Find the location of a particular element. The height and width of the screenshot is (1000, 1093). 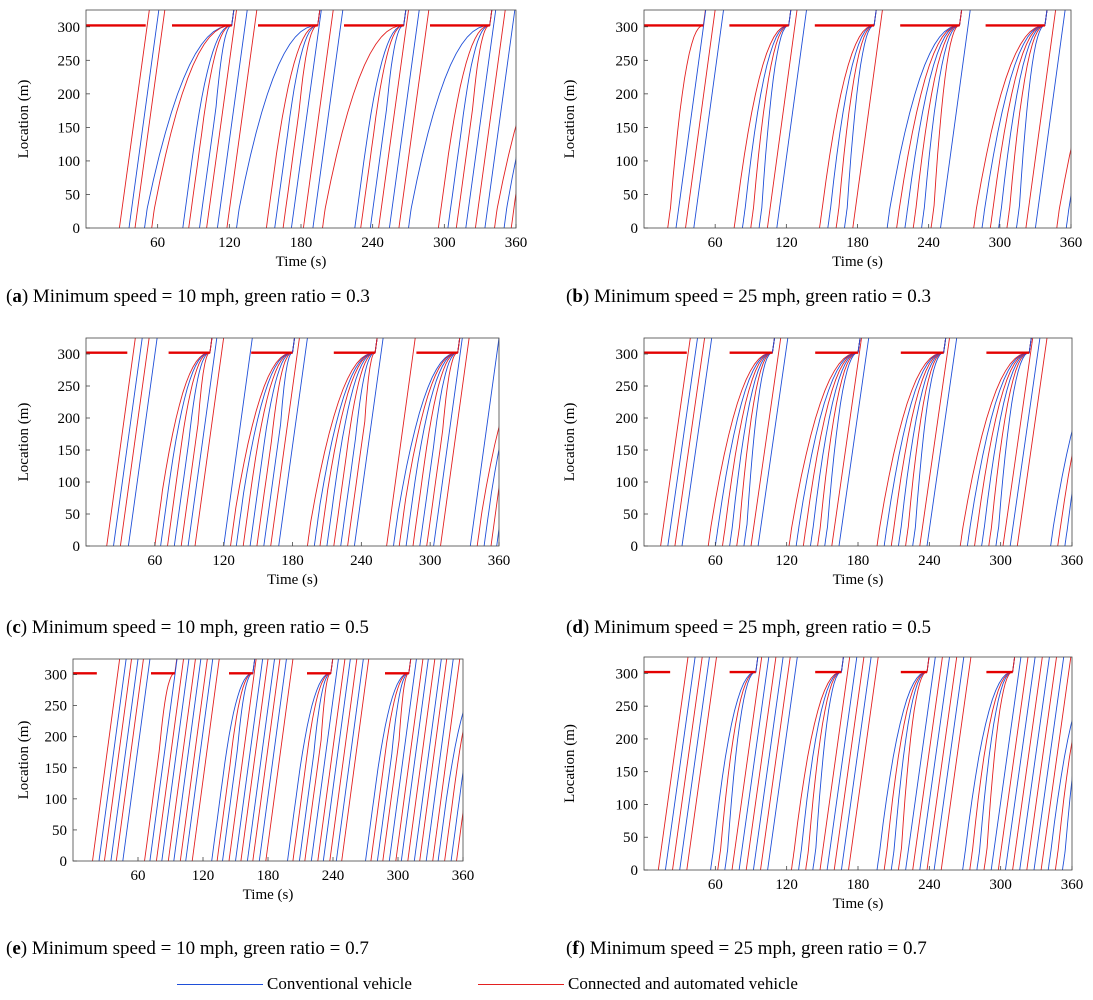

panel-b-y-tick-label: 200 is located at coordinates (627, 95).